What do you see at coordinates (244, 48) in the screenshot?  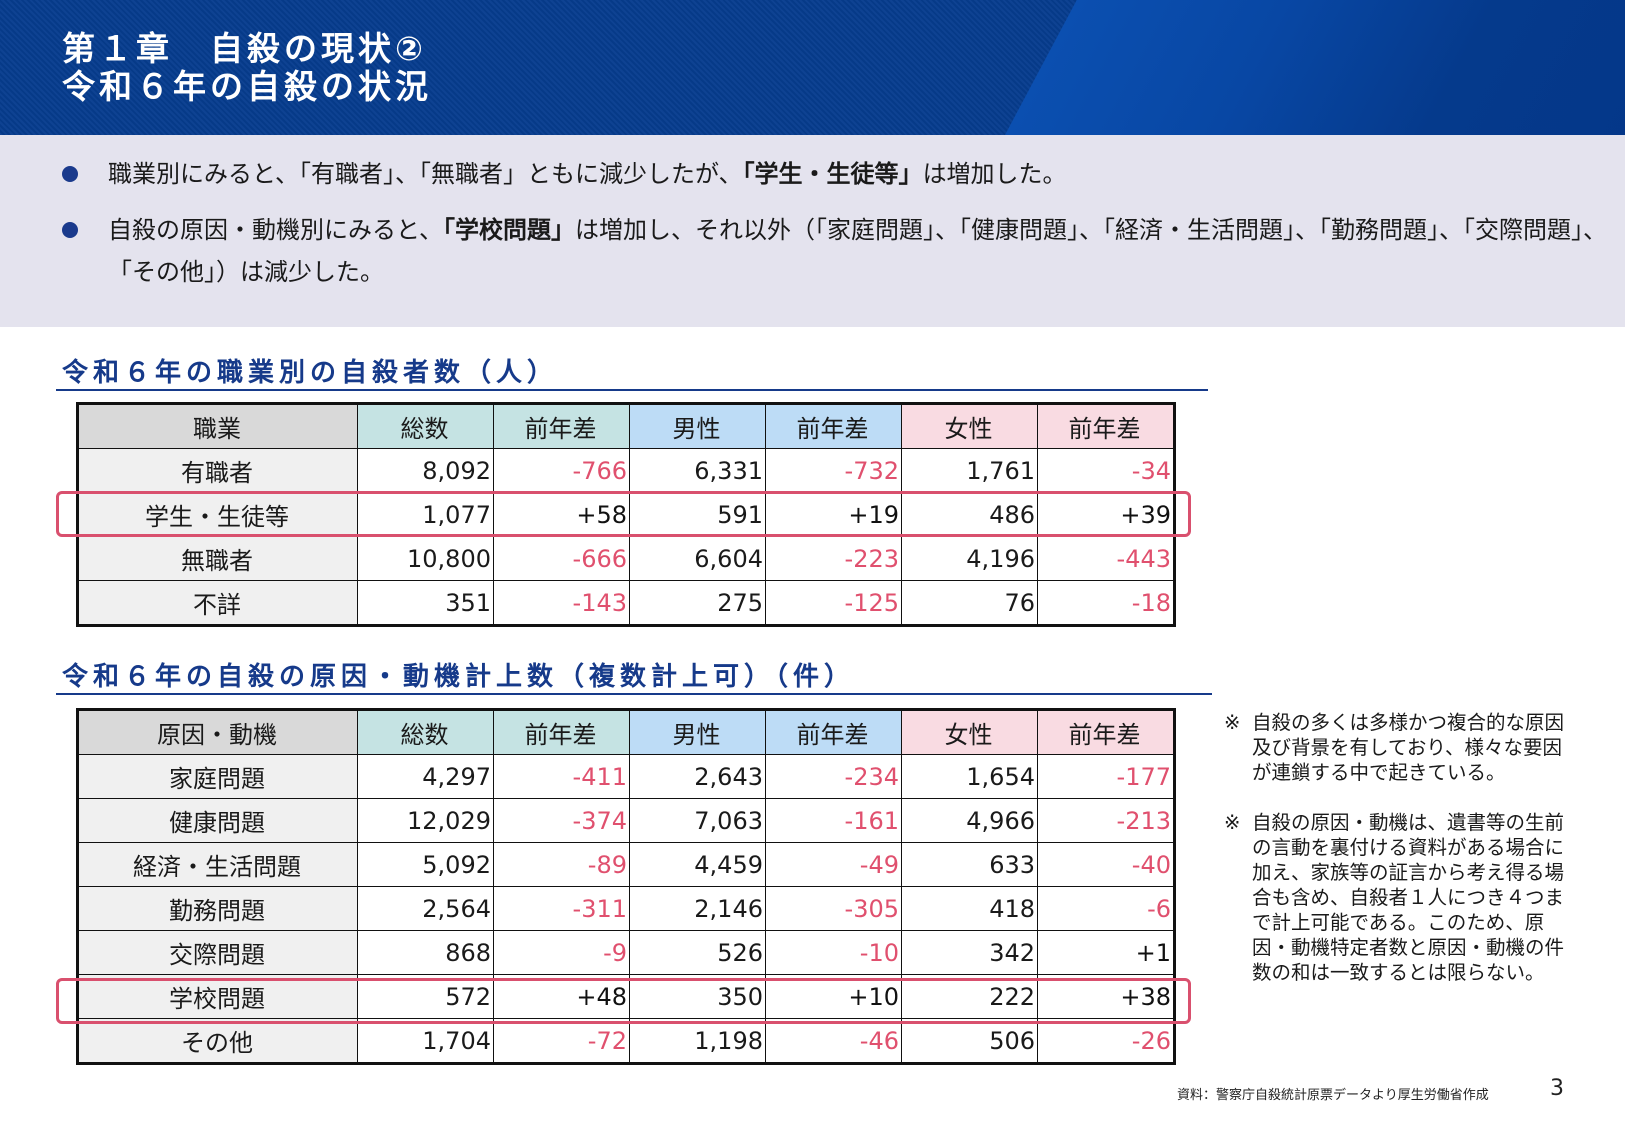 I see `chapter-title: 第１章 自殺の現状②` at bounding box center [244, 48].